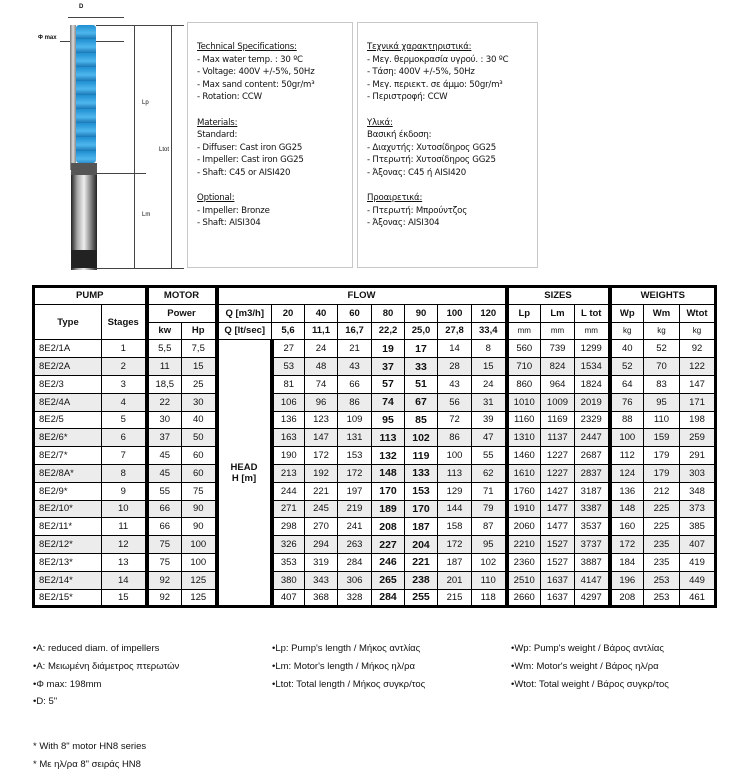 The width and height of the screenshot is (747, 779). Describe the element at coordinates (163, 509) in the screenshot. I see `power-kw: 66` at that location.